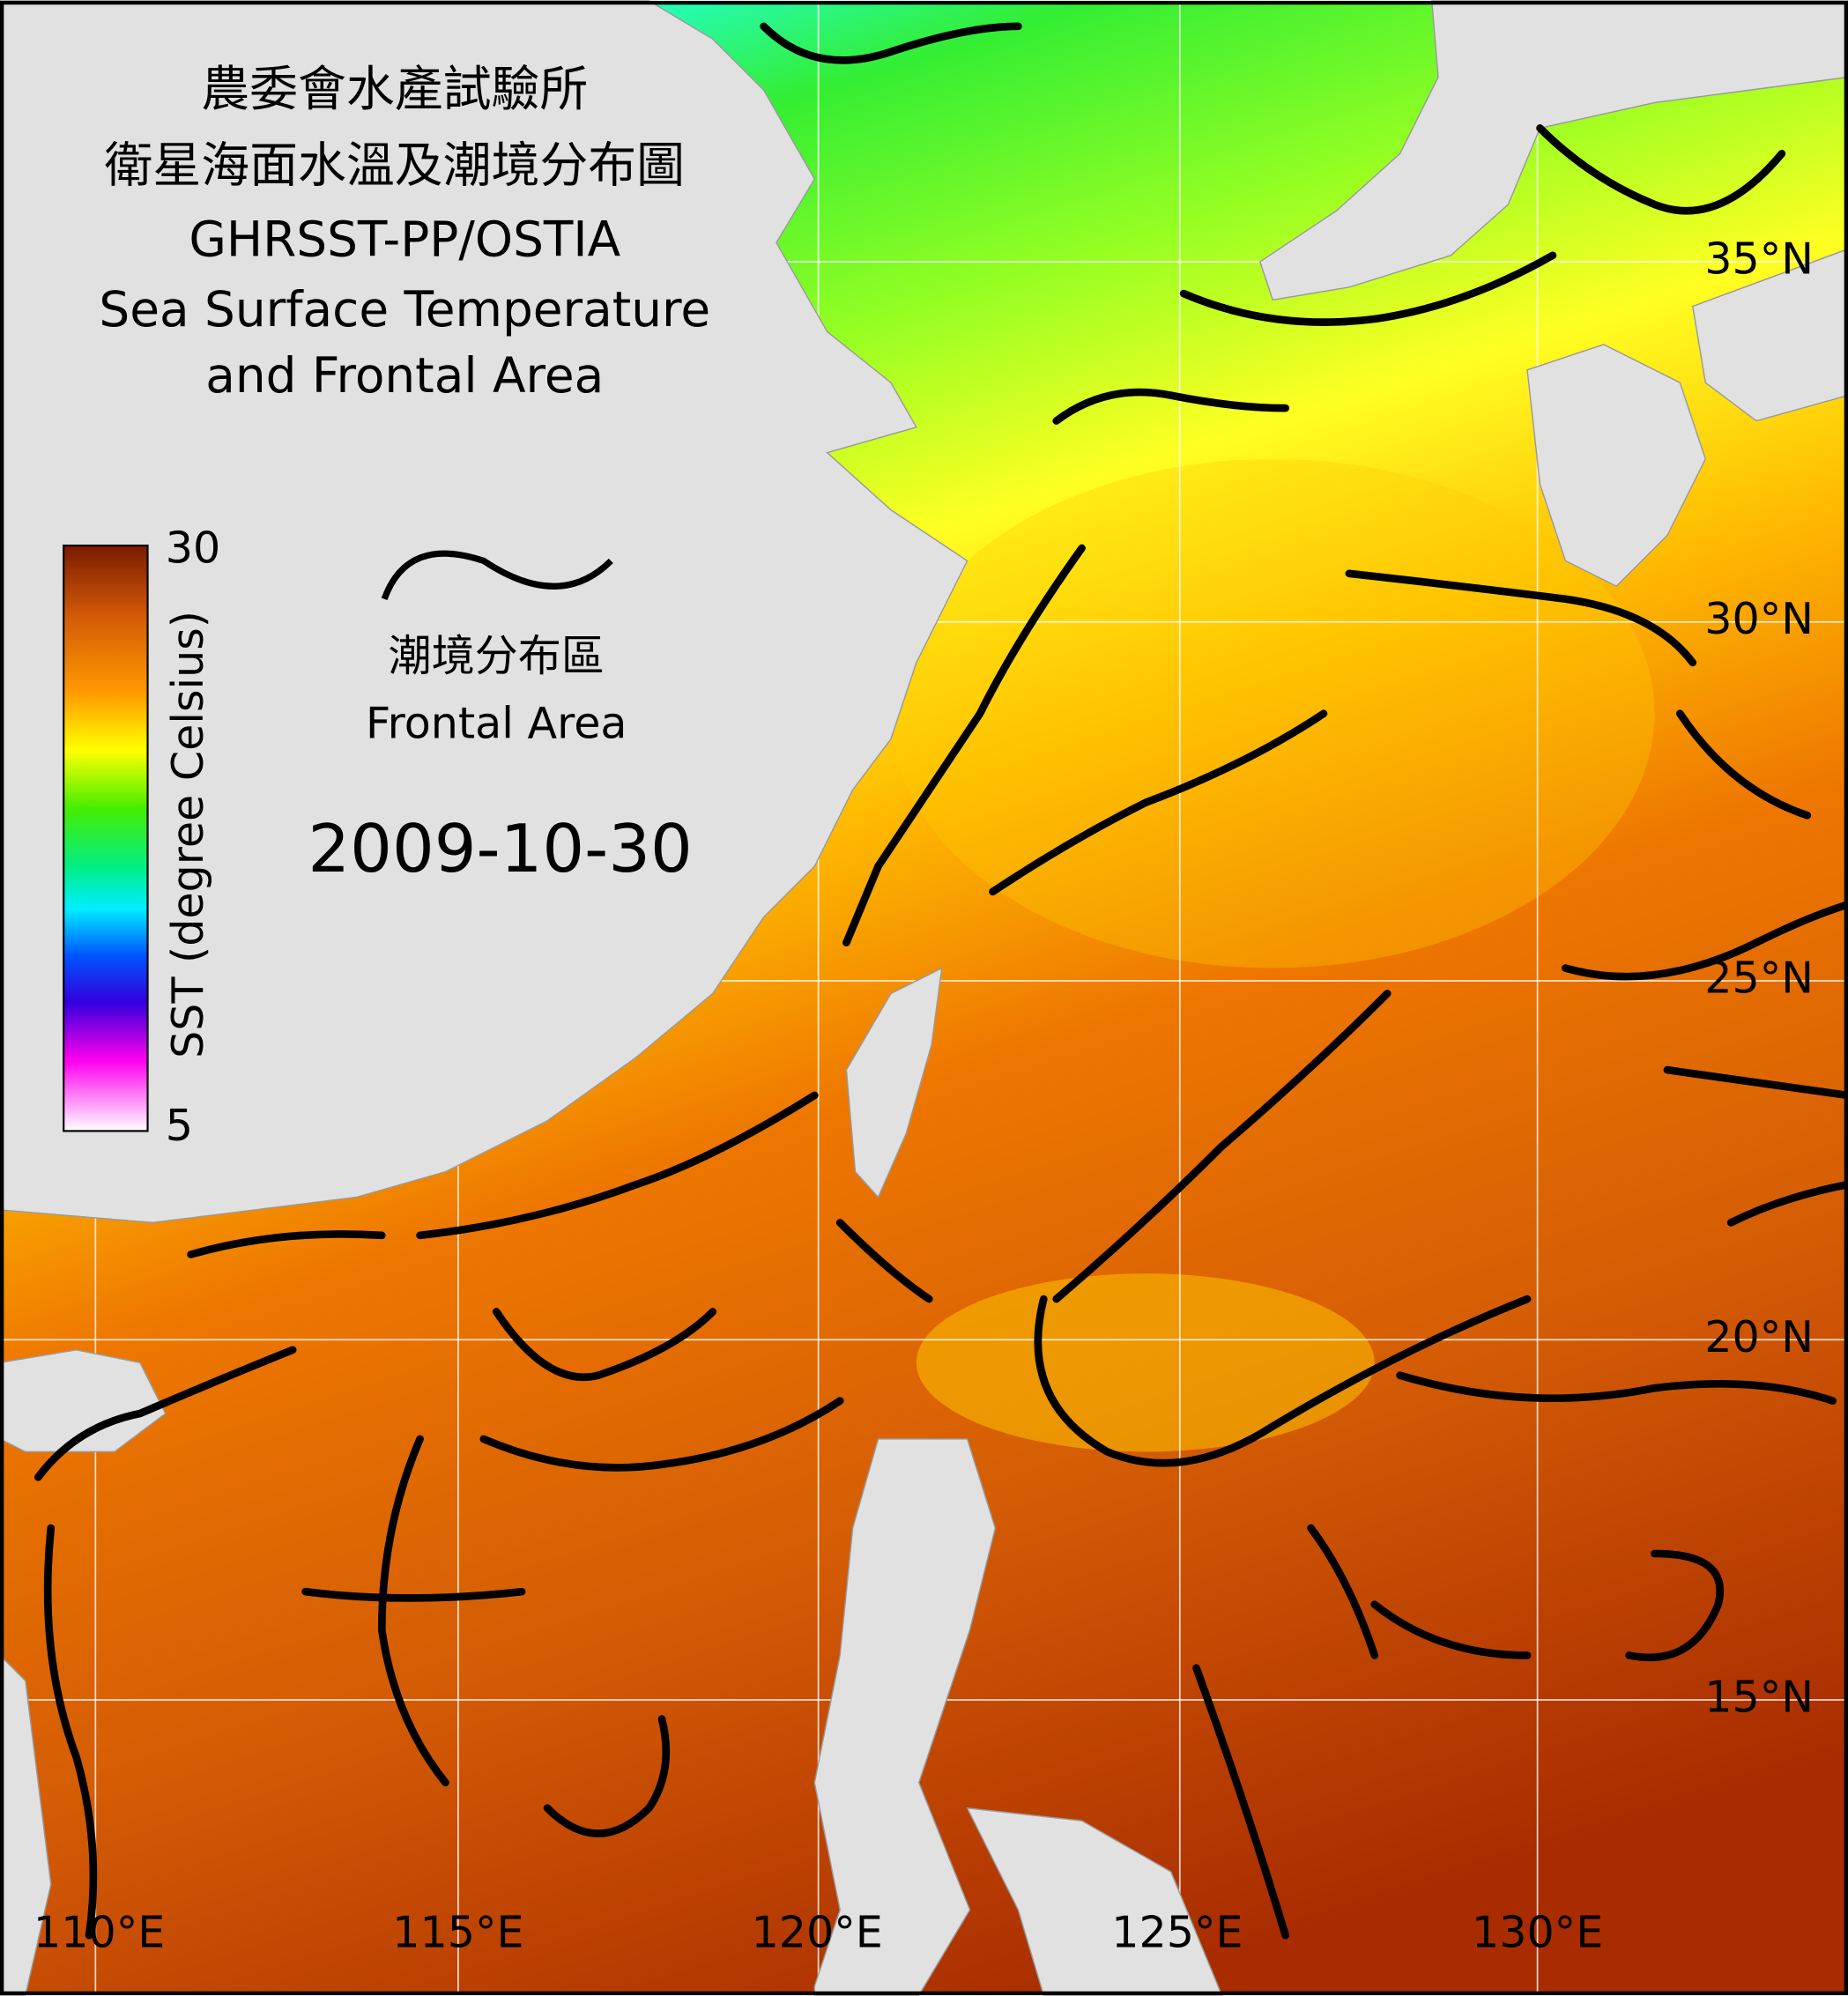 The width and height of the screenshot is (1848, 1996). Describe the element at coordinates (496, 723) in the screenshot. I see `legend-label-en: Frontal Area` at that location.